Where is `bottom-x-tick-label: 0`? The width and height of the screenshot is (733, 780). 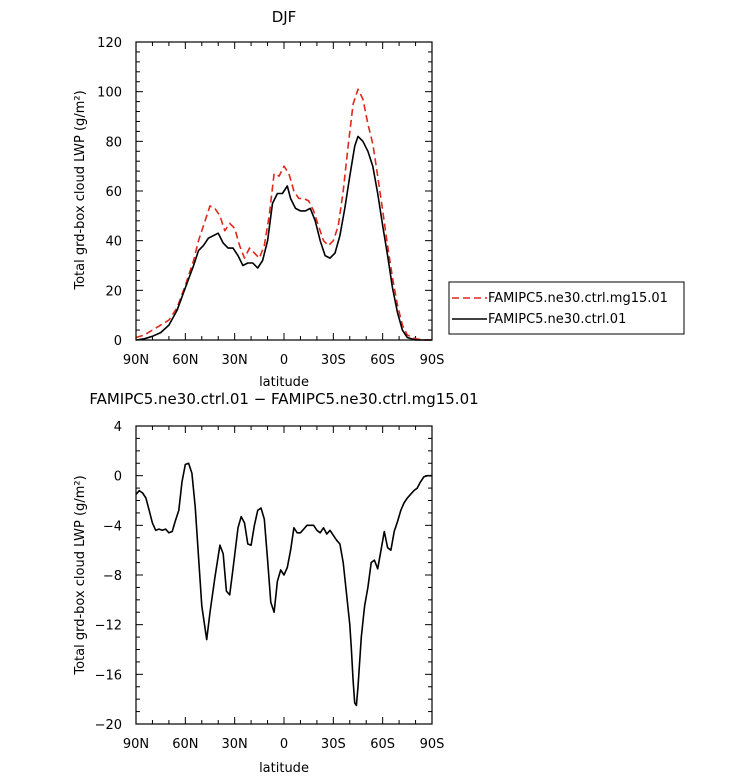 bottom-x-tick-label: 0 is located at coordinates (284, 744).